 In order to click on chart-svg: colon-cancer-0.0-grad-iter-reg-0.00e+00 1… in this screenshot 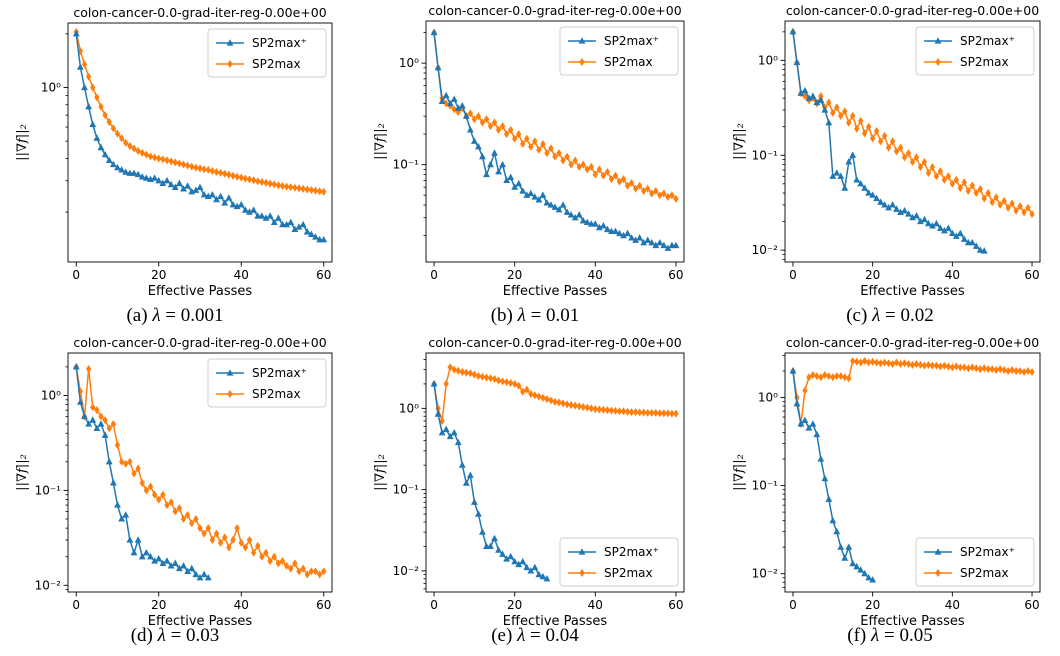, I will do `click(174, 152)`.